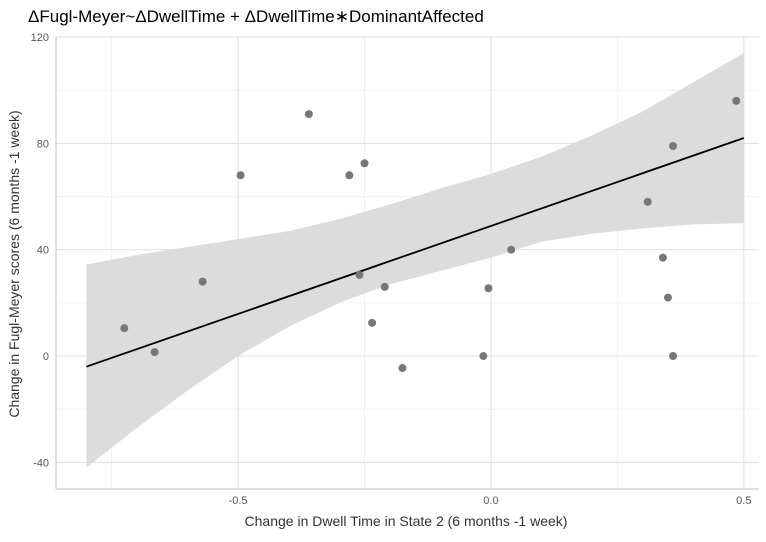  Describe the element at coordinates (743, 501) in the screenshot. I see `x-tick-label: 0.5` at that location.